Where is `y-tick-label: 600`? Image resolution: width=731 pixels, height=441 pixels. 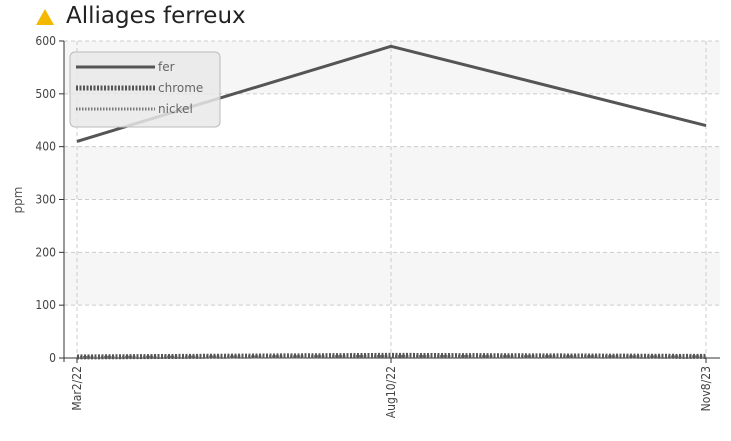
y-tick-label: 600 is located at coordinates (45, 41).